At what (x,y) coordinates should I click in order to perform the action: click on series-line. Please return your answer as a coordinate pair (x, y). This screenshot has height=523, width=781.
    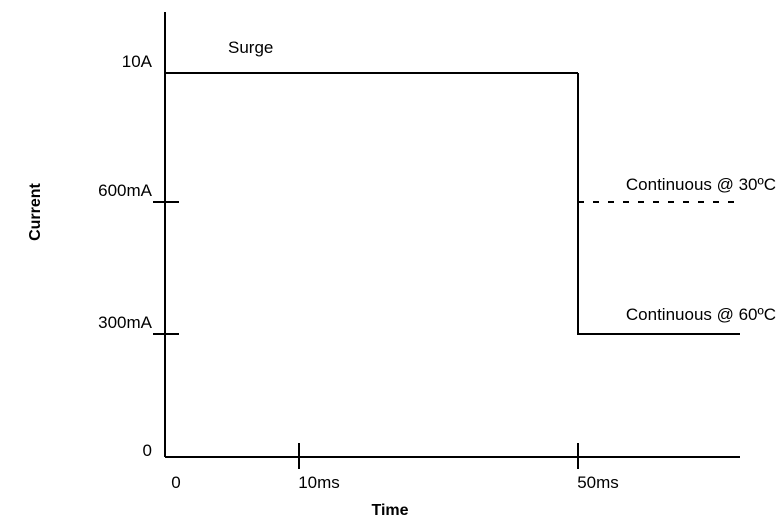
    Looking at the image, I should click on (658, 204).